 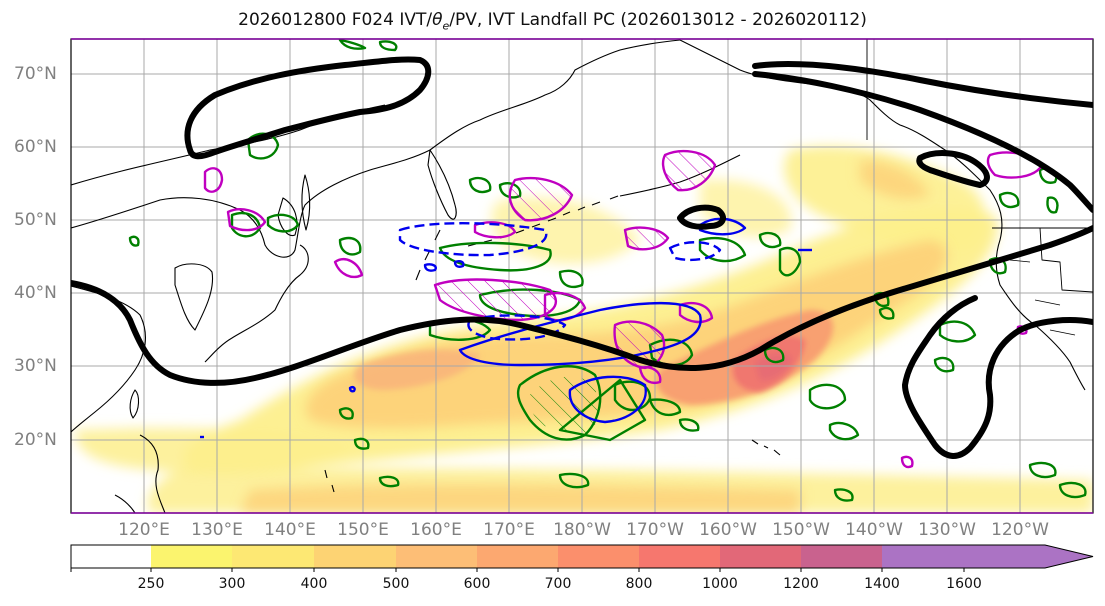 What do you see at coordinates (639, 584) in the screenshot?
I see `colorbar-tick-800: 800` at bounding box center [639, 584].